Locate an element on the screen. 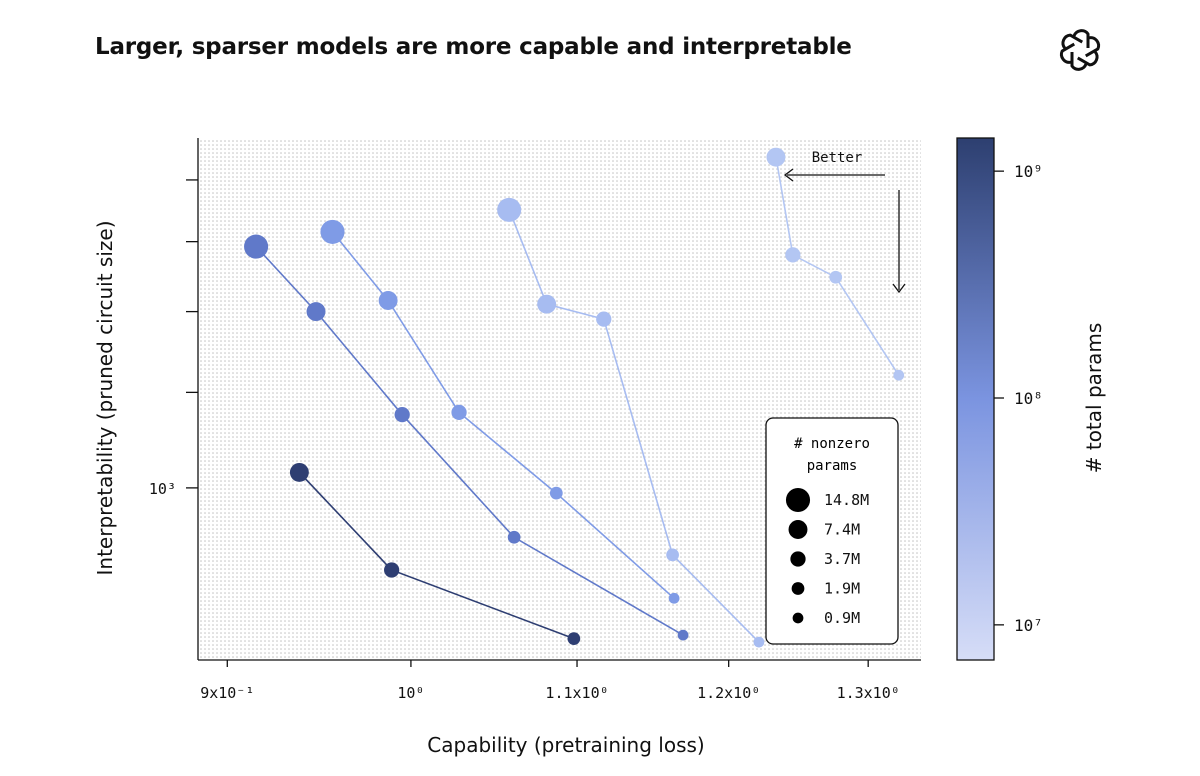  colorbar-tick-label: 10⁸ is located at coordinates (1028, 398).